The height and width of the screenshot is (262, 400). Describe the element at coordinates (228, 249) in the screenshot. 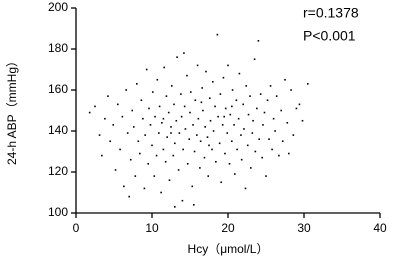

I see `x-axis-label: Hcy（μmol/L）` at that location.